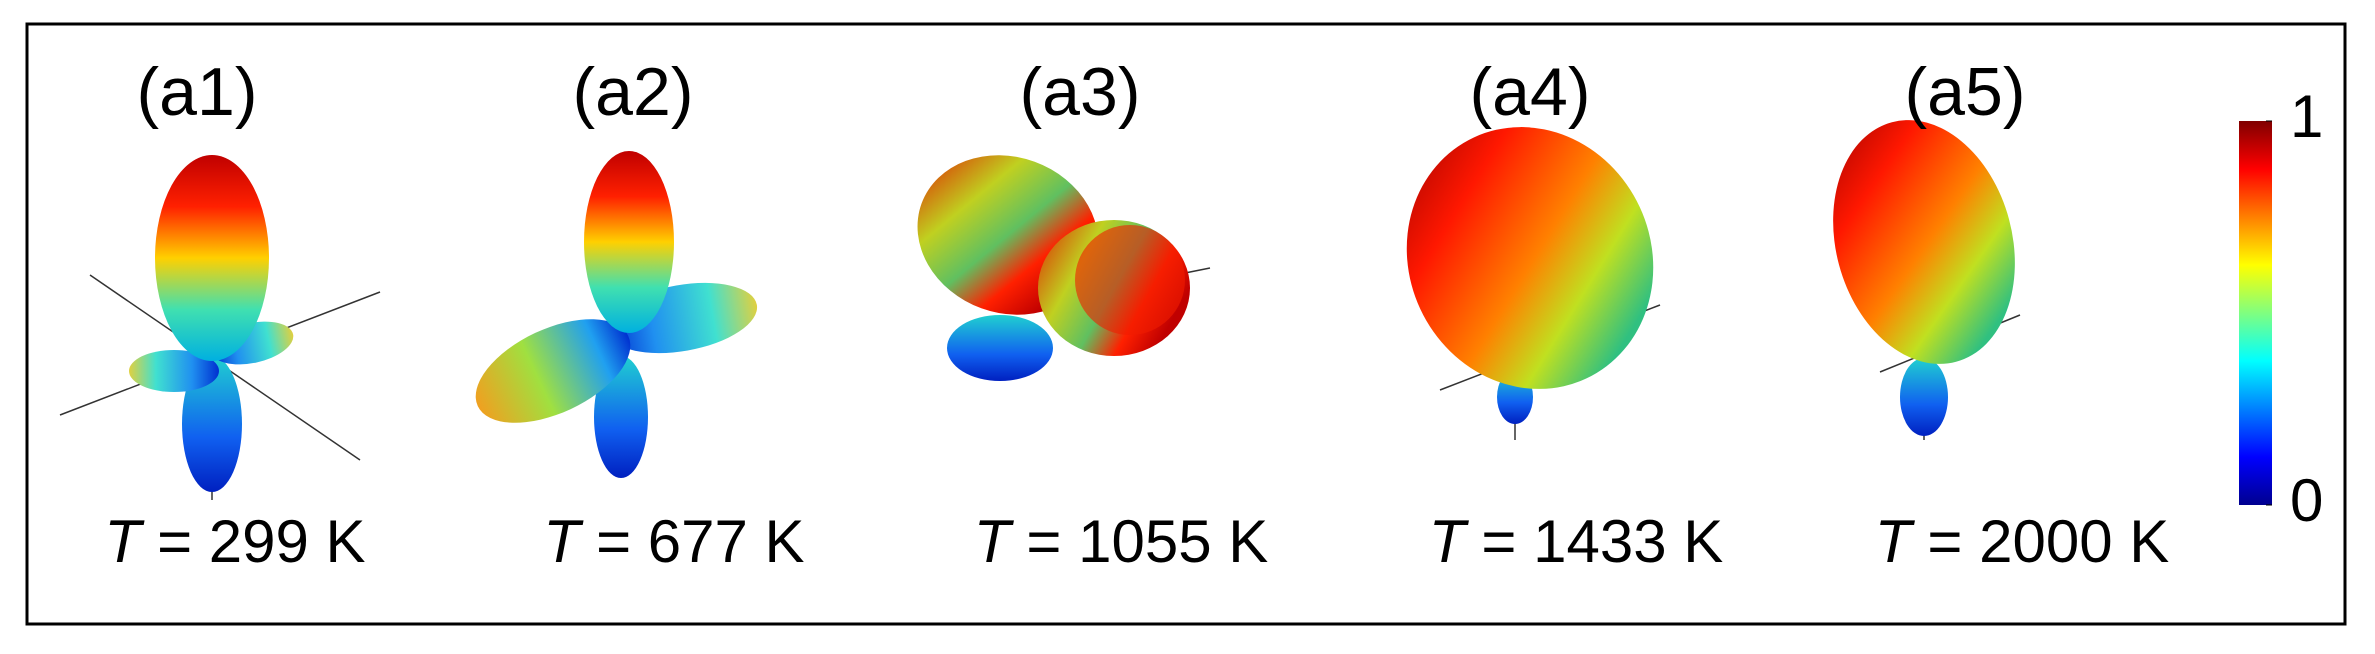  I want to click on panel-label: (a1), so click(197, 92).